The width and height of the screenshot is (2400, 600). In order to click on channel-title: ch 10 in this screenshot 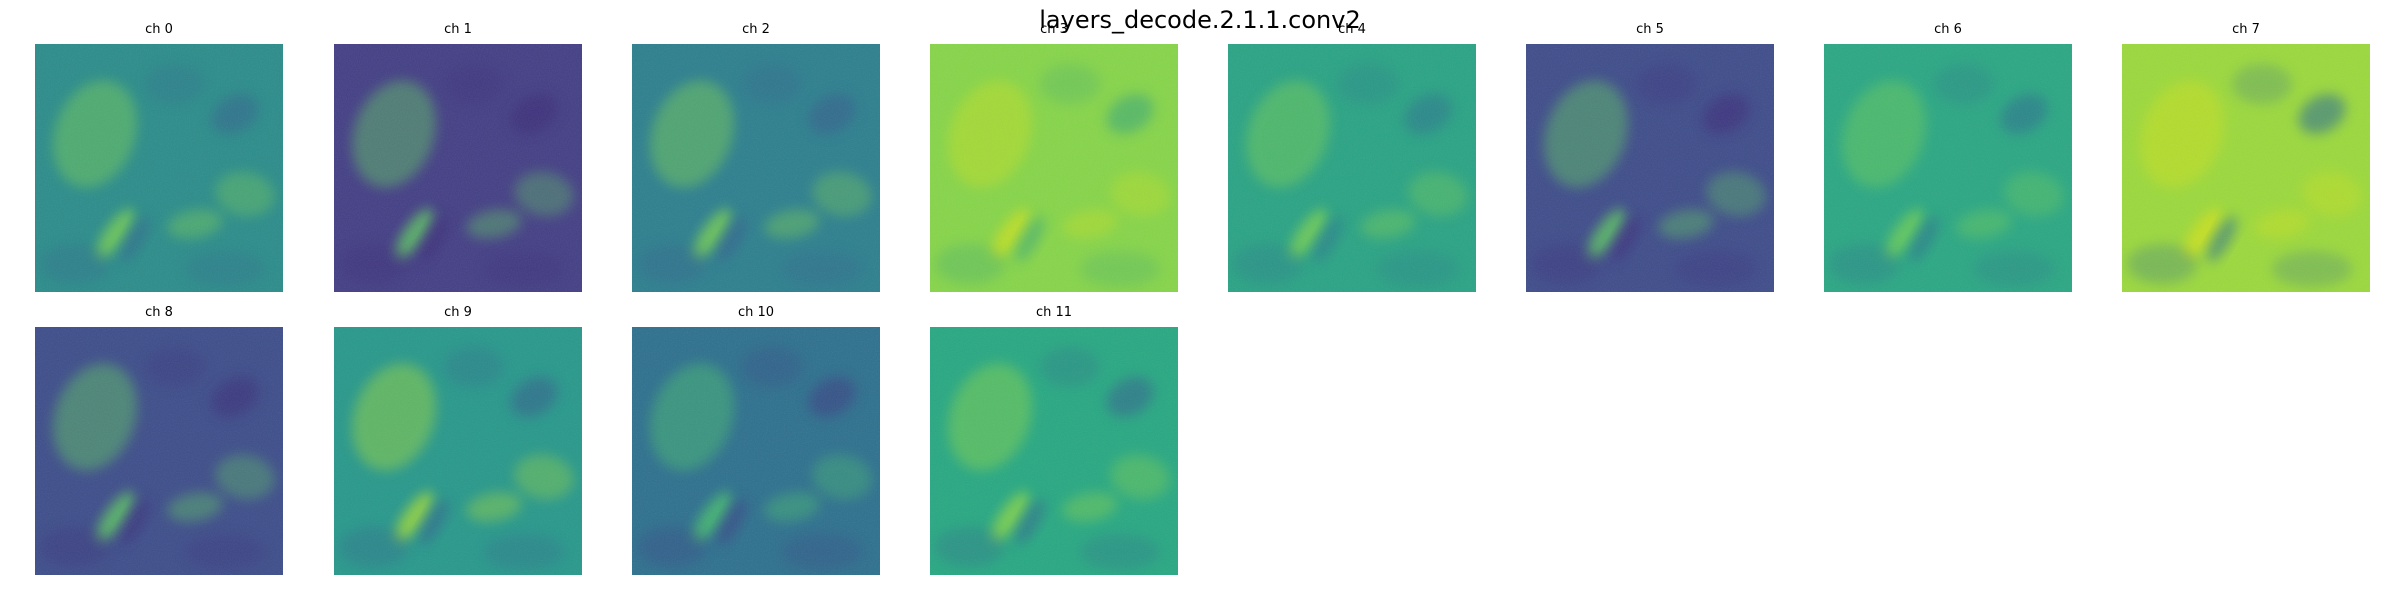, I will do `click(756, 312)`.